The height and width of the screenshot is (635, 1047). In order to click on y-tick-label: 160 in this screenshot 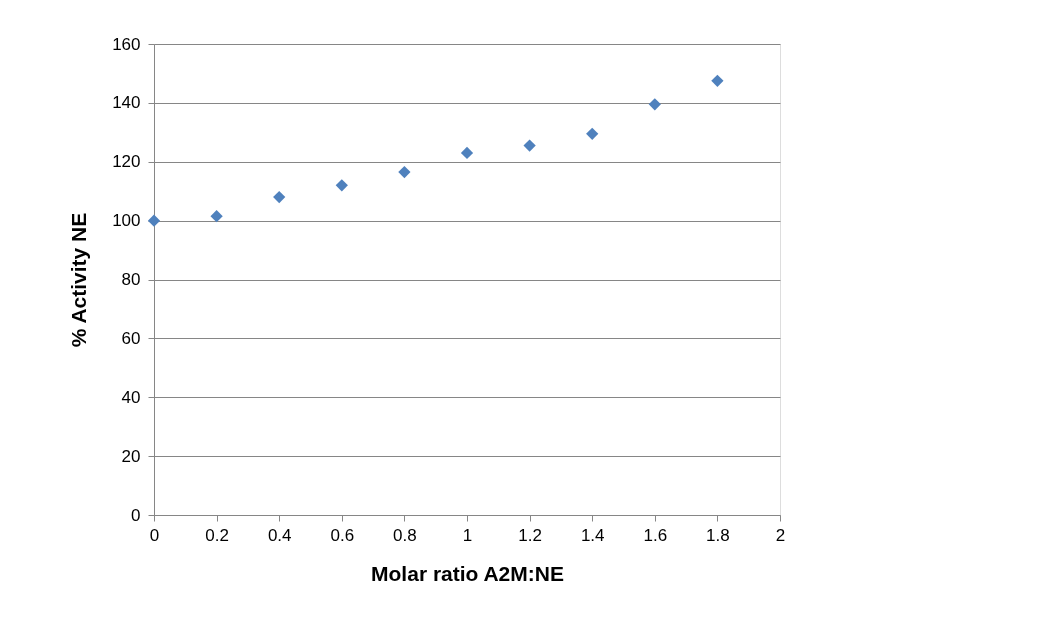, I will do `click(126, 44)`.